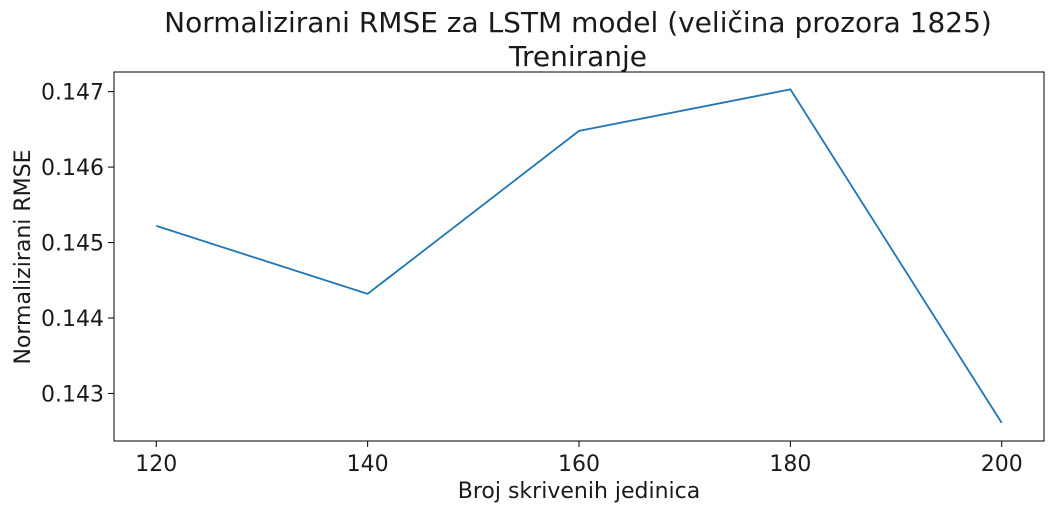  What do you see at coordinates (1002, 464) in the screenshot?
I see `x-tick-label: 200` at bounding box center [1002, 464].